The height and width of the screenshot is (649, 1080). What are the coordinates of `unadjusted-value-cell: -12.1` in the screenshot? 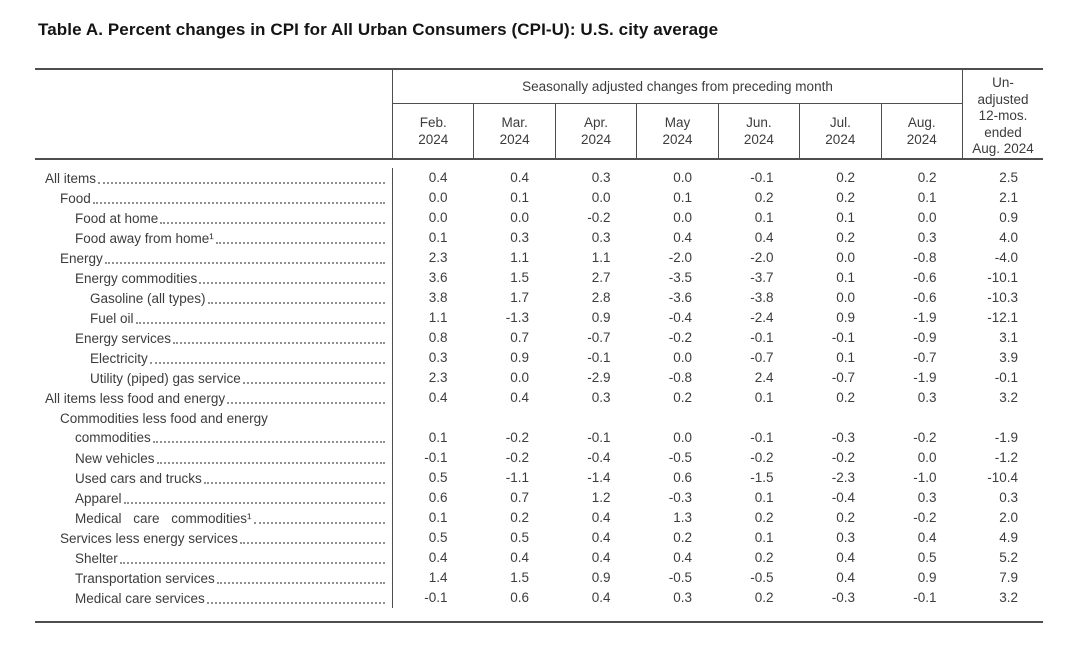 It's located at (1002, 317).